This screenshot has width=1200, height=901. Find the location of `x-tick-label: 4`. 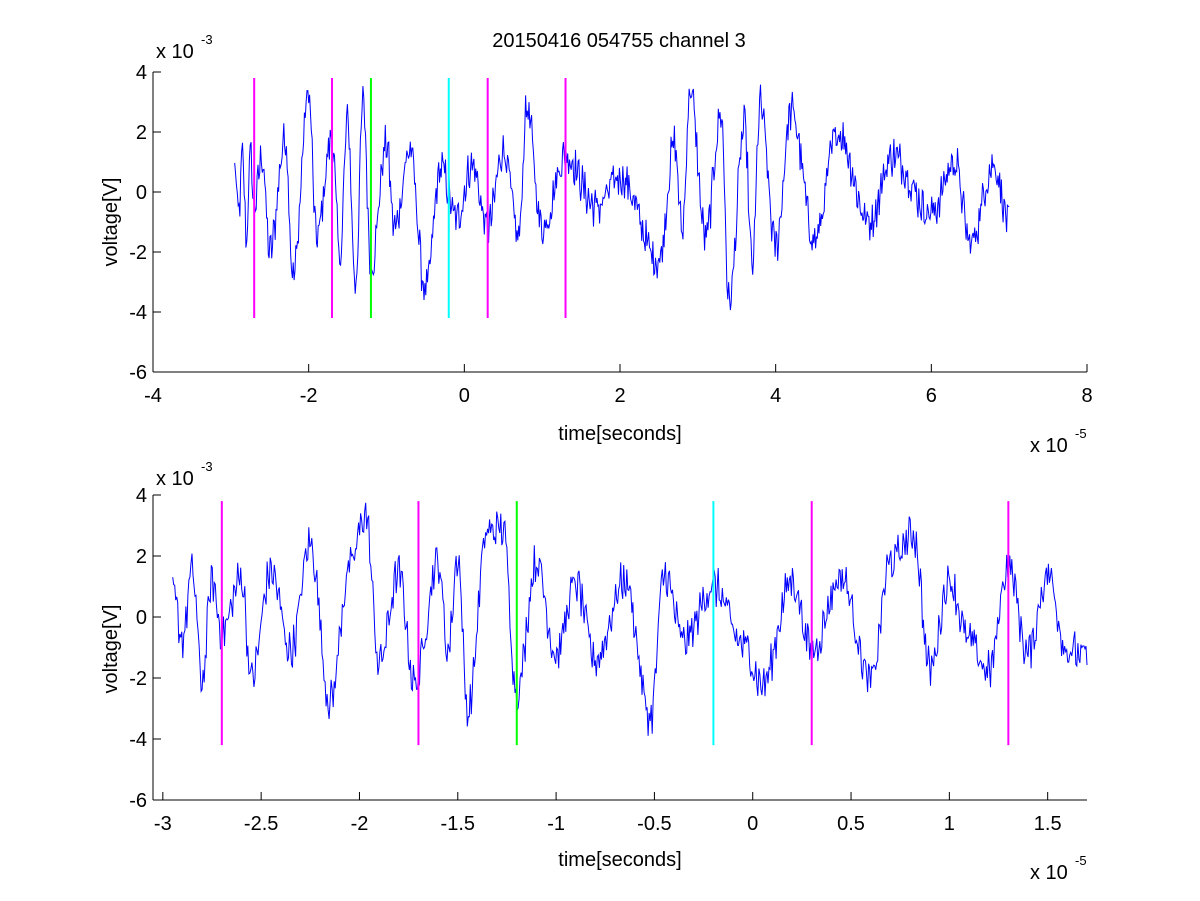

x-tick-label: 4 is located at coordinates (775, 396).